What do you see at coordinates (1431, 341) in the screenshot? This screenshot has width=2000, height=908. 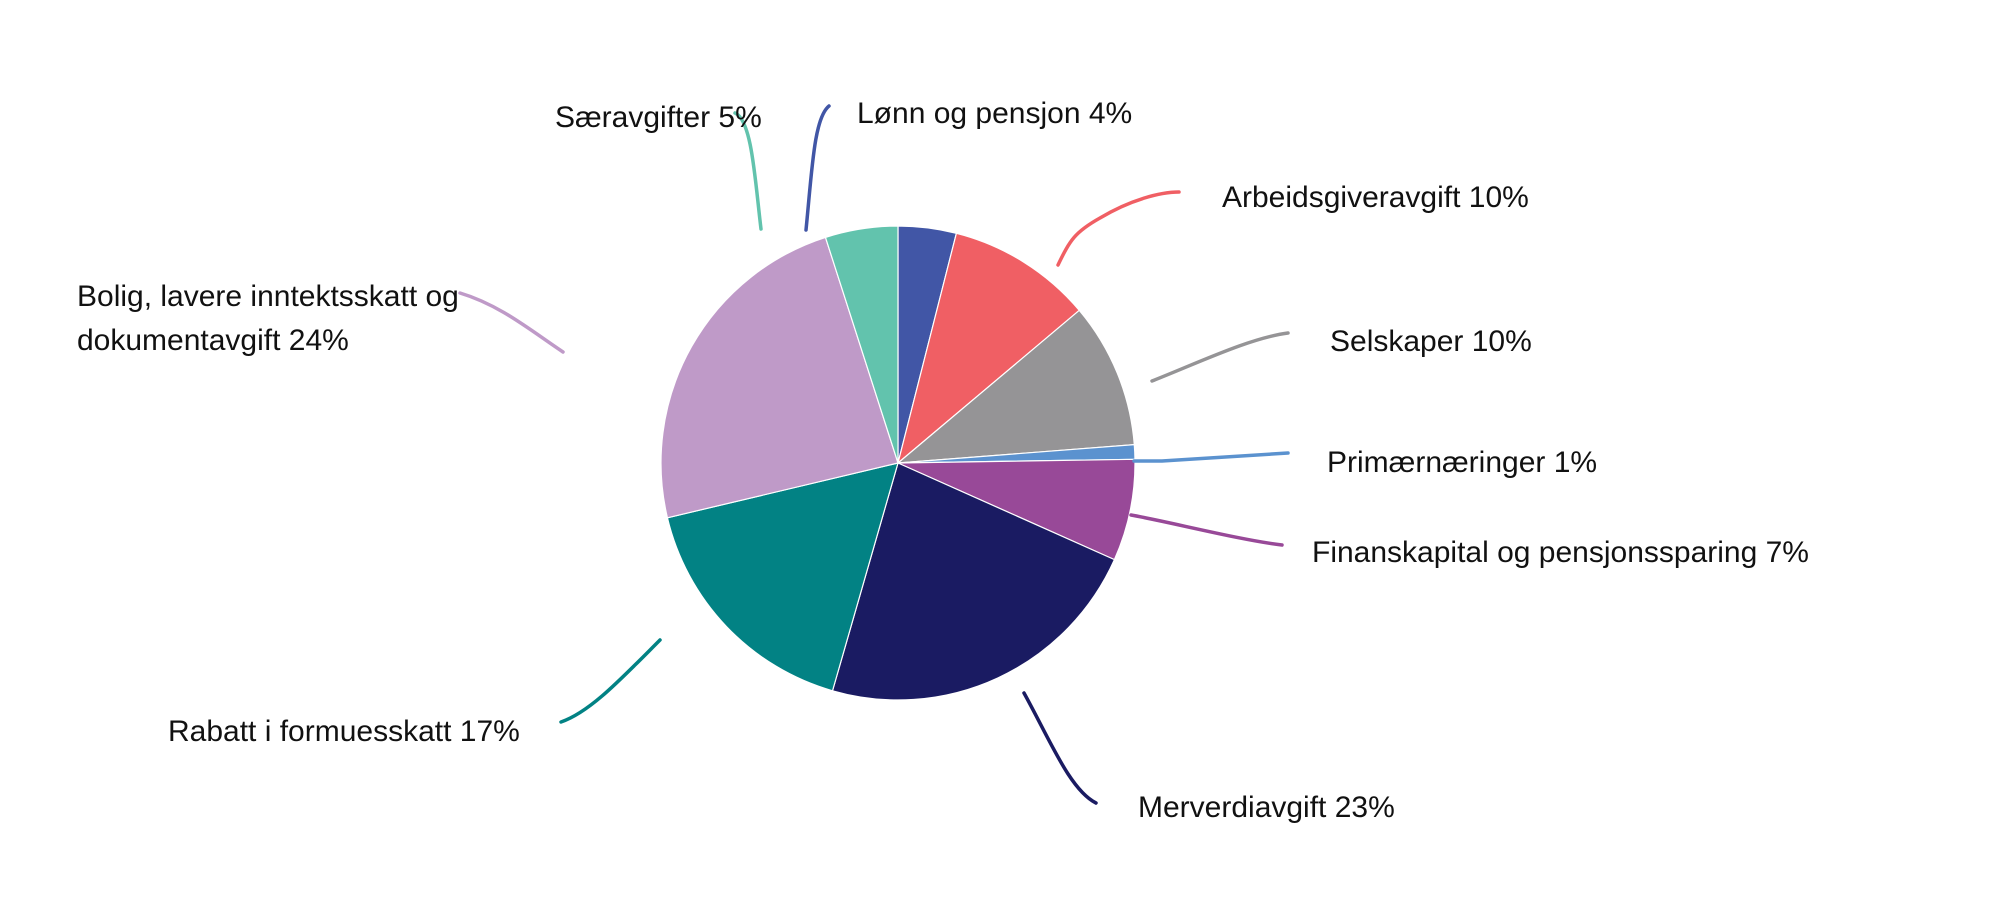 I see `label-selskaper: Selskaper 10%` at bounding box center [1431, 341].